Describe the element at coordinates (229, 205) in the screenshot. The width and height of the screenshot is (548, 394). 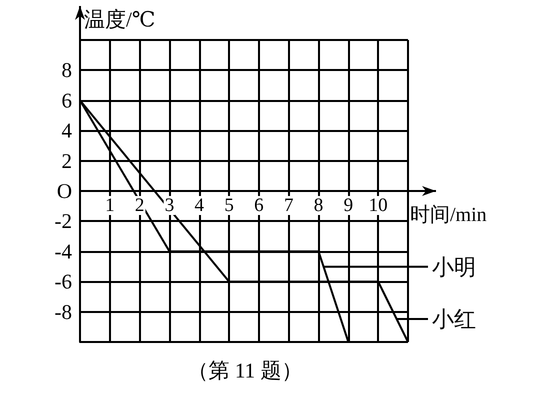
I see `x-tick-label: 5` at that location.